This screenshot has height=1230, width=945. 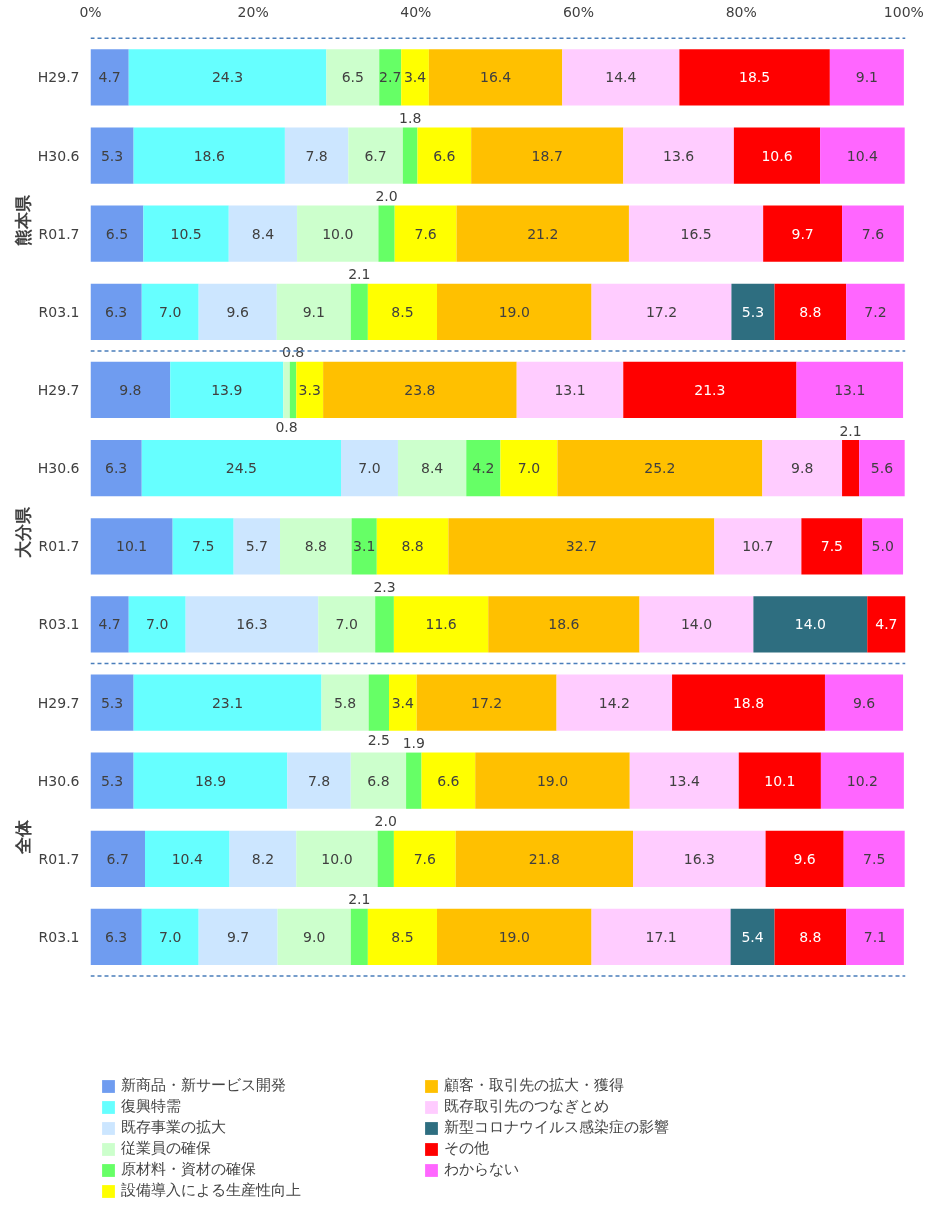 What do you see at coordinates (359, 274) in the screenshot?
I see `data-label: 2.1` at bounding box center [359, 274].